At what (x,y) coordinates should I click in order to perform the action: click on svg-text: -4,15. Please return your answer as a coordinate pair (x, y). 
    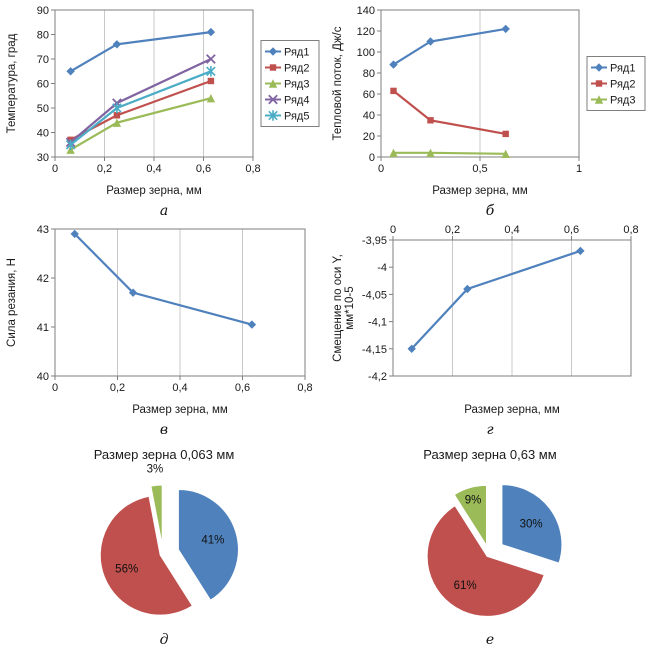
    Looking at the image, I should click on (374, 350).